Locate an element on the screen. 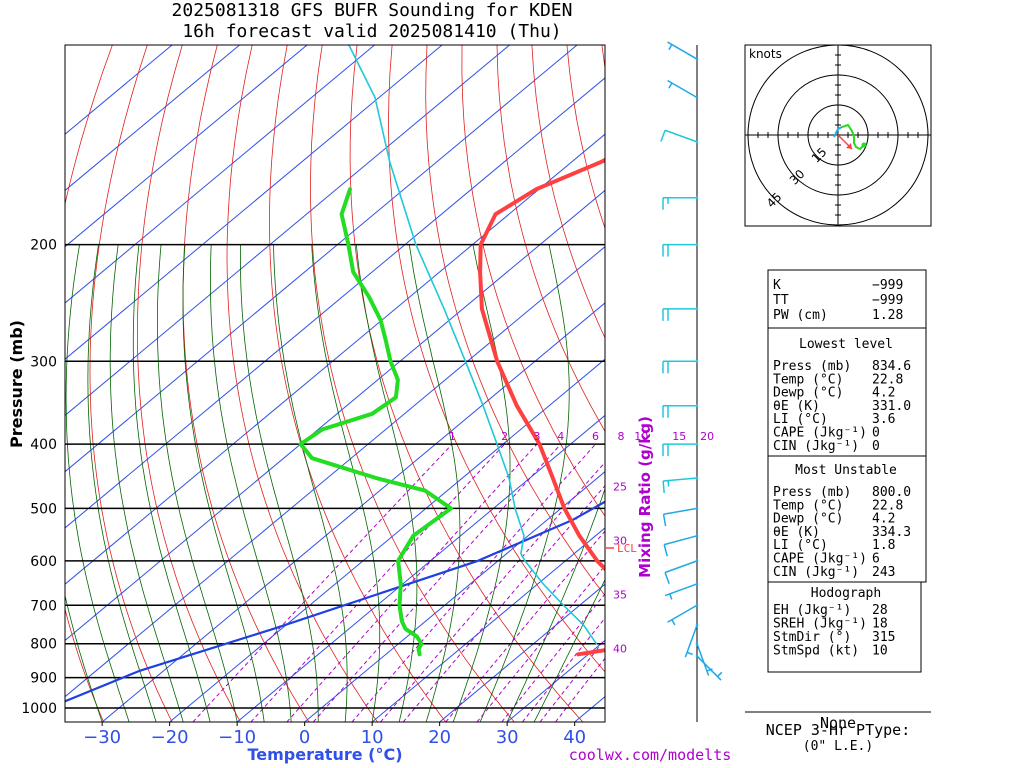 The width and height of the screenshot is (1024, 768). index-section-title: Lowest level is located at coordinates (846, 344).